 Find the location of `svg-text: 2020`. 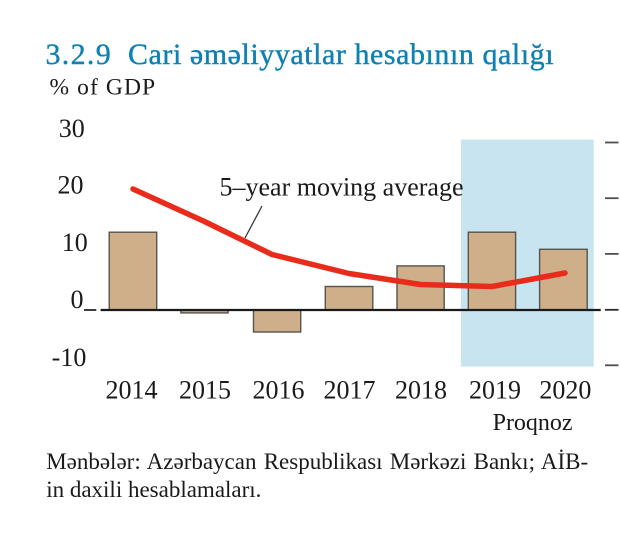

svg-text: 2020 is located at coordinates (565, 390).